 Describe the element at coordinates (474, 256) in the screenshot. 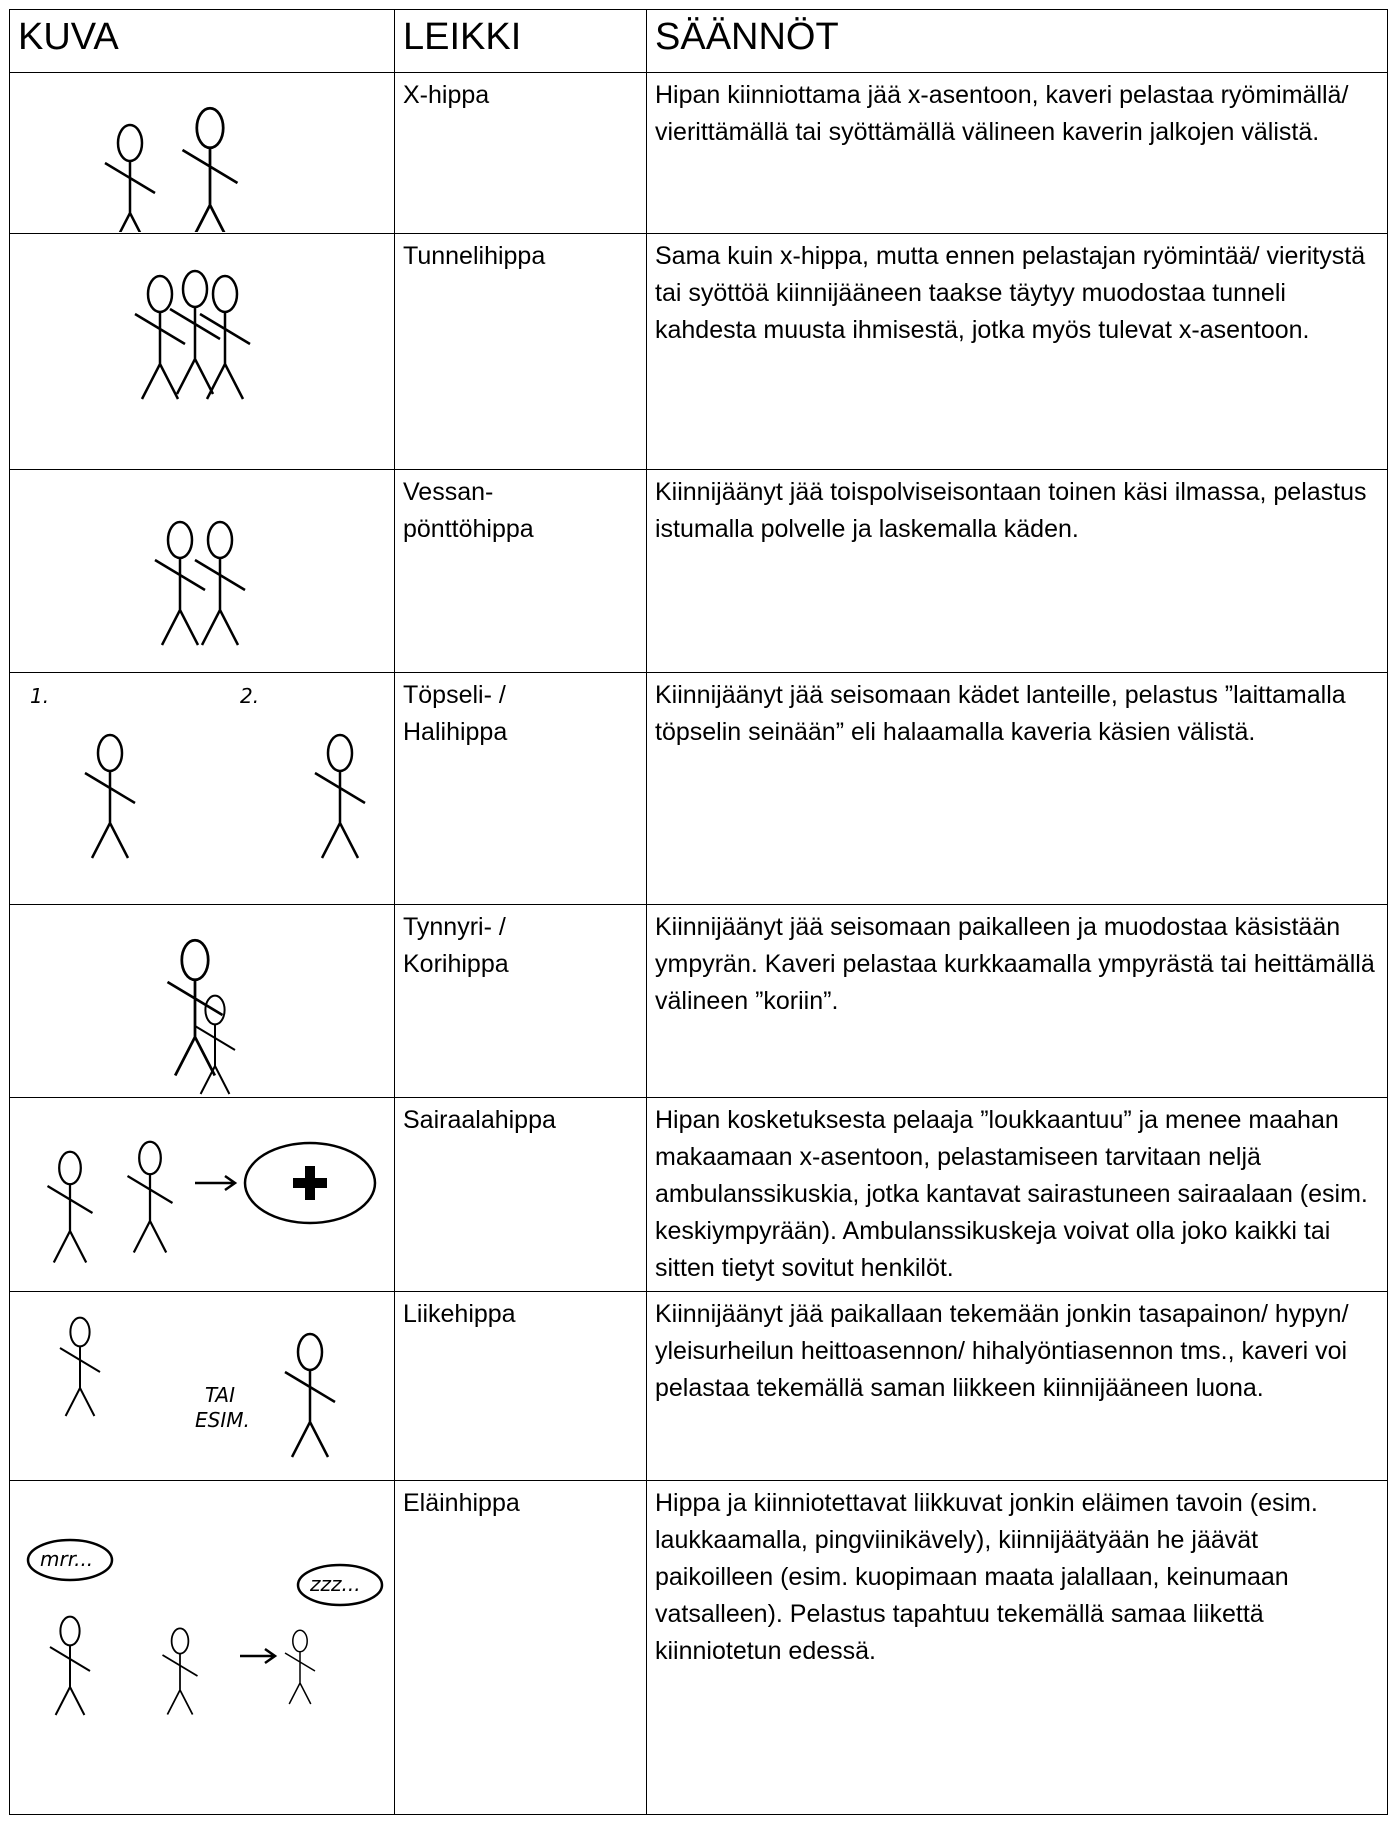

I see `game-name: Tunnelihippa` at that location.